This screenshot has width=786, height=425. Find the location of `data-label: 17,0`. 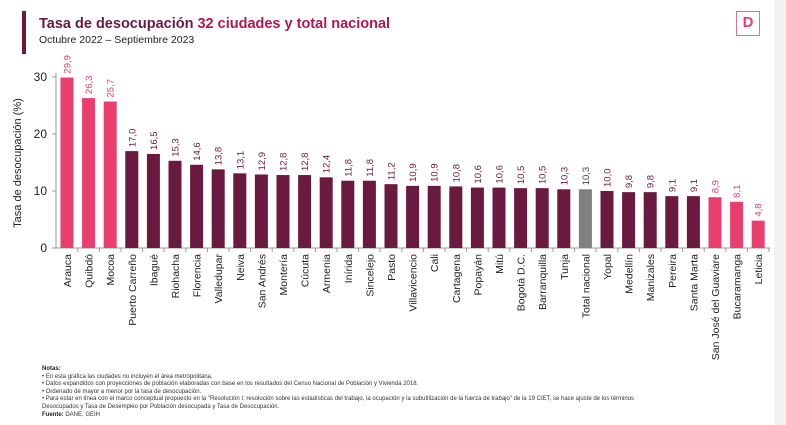

data-label: 17,0 is located at coordinates (132, 138).